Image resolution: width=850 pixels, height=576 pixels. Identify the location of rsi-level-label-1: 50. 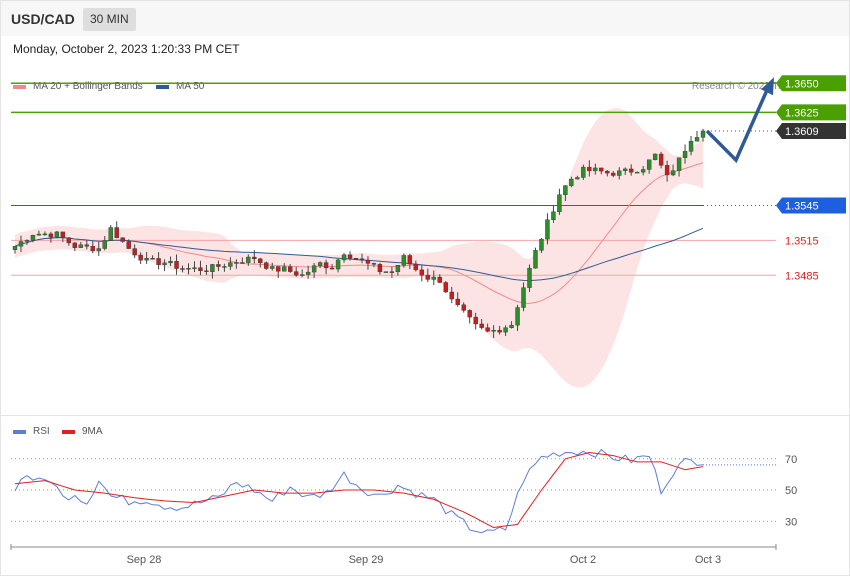
(791, 491).